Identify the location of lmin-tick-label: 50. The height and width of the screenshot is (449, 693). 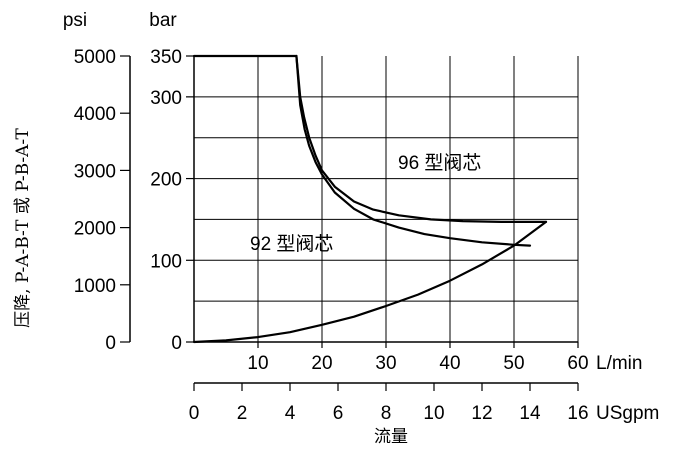
(513, 363).